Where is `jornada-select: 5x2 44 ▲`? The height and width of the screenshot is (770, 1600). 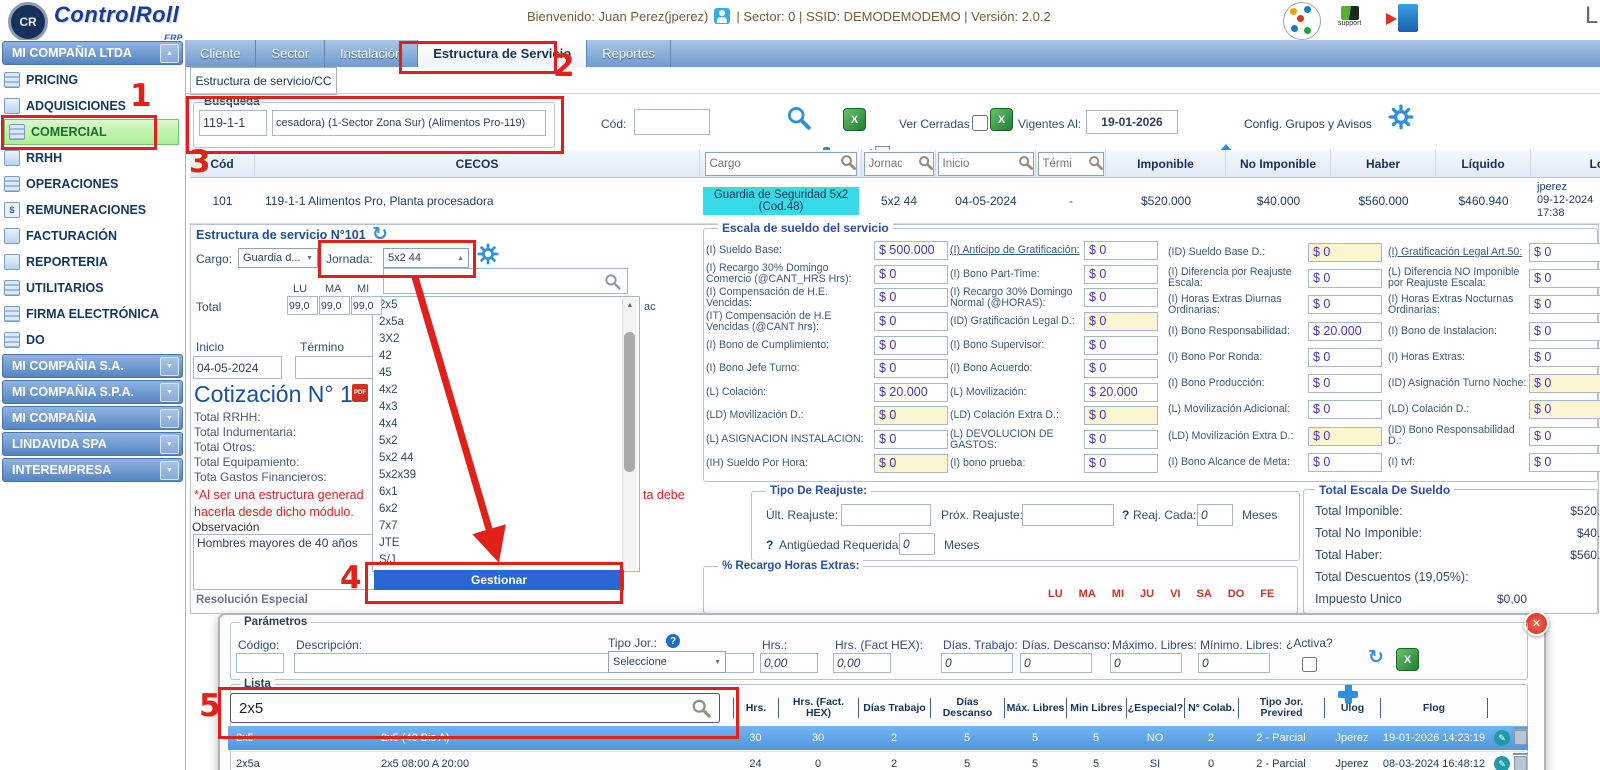
jornada-select: 5x2 44 ▲ is located at coordinates (426, 258).